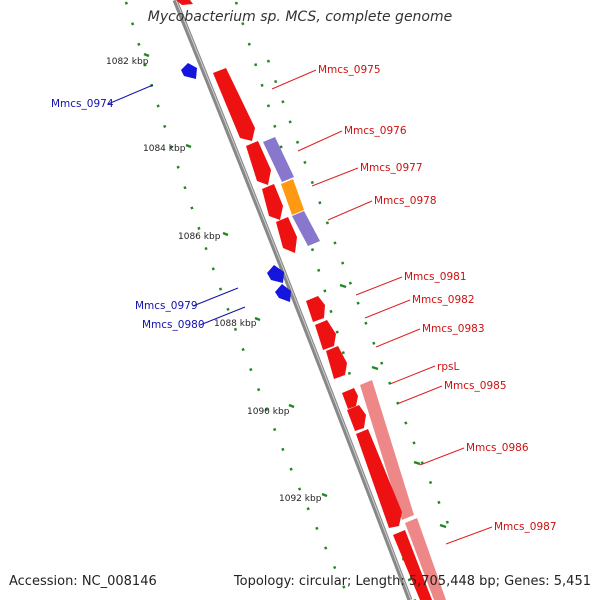 The width and height of the screenshot is (600, 600). What do you see at coordinates (268, 412) in the screenshot?
I see `kbp-label-1090: 1090 kbp` at bounding box center [268, 412].